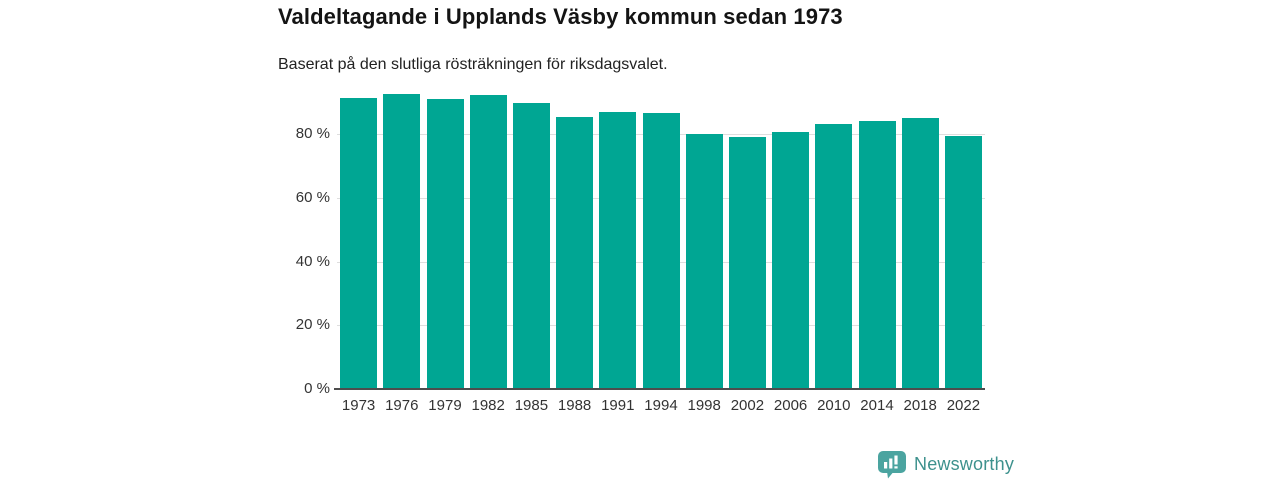  Describe the element at coordinates (920, 253) in the screenshot. I see `bar-2018` at that location.